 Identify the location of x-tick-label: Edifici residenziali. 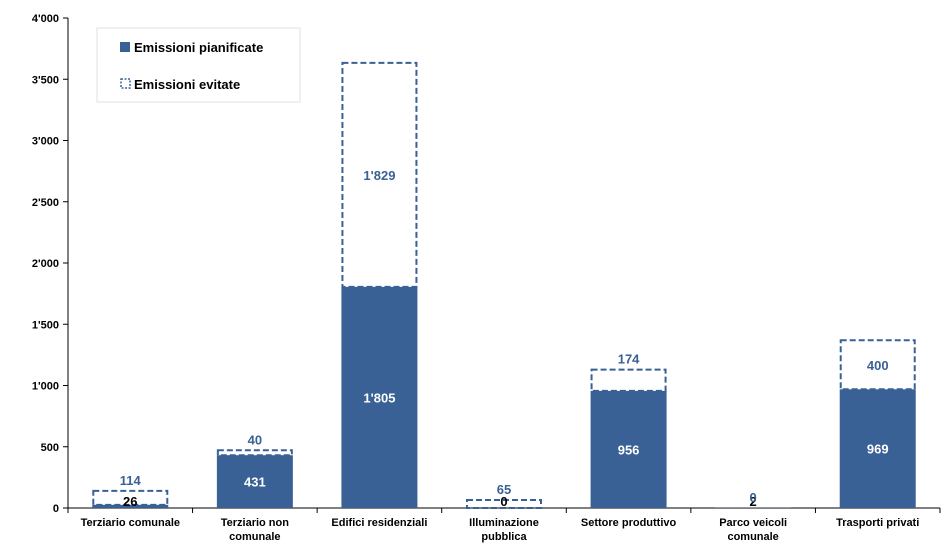
(379, 523).